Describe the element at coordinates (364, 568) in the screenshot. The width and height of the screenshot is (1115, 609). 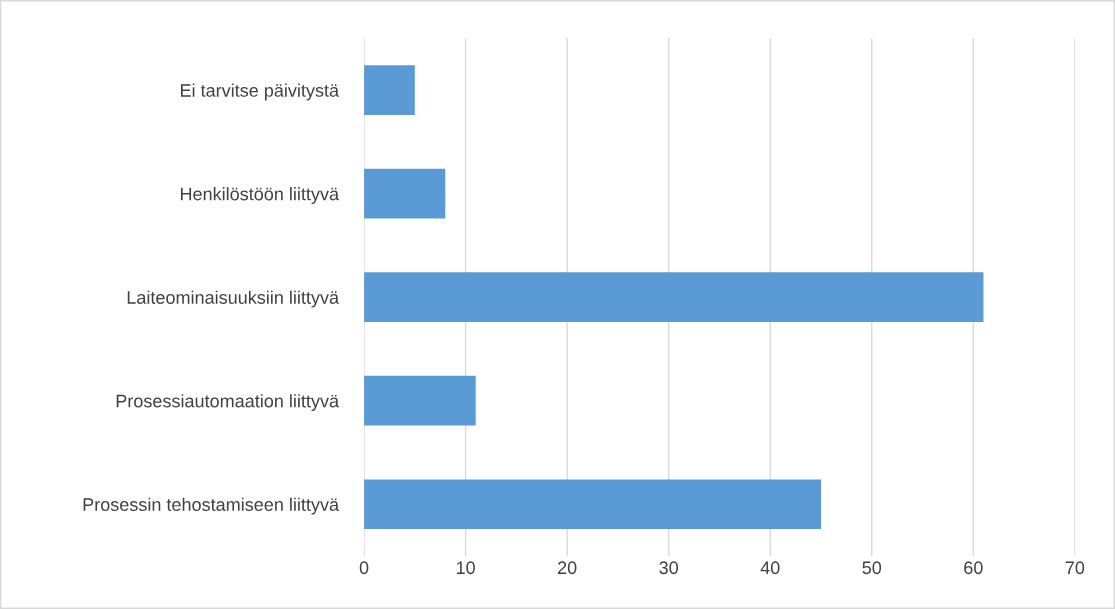
I see `x-tick-label: 0` at that location.